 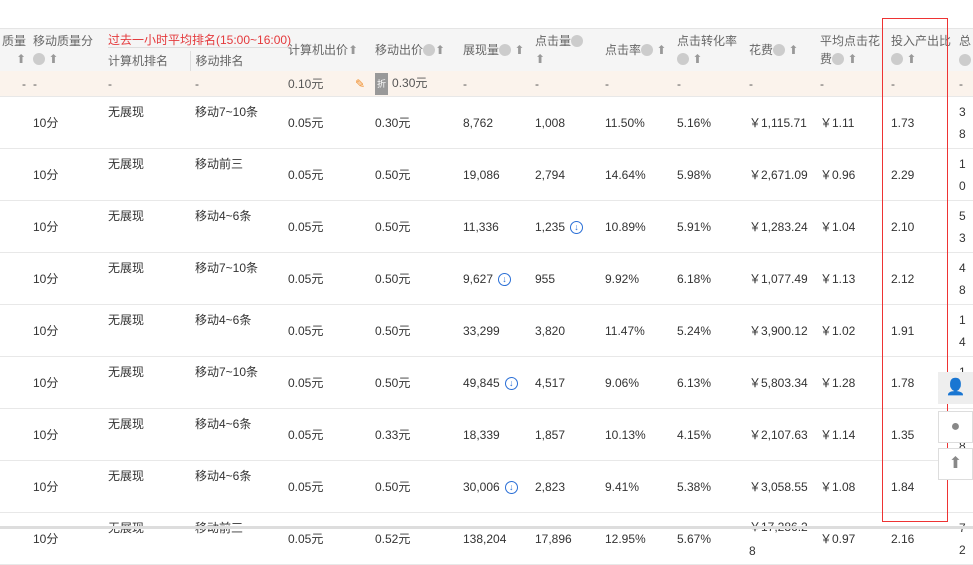 What do you see at coordinates (779, 538) in the screenshot?
I see `cell-cost: ￥17,286.28` at bounding box center [779, 538].